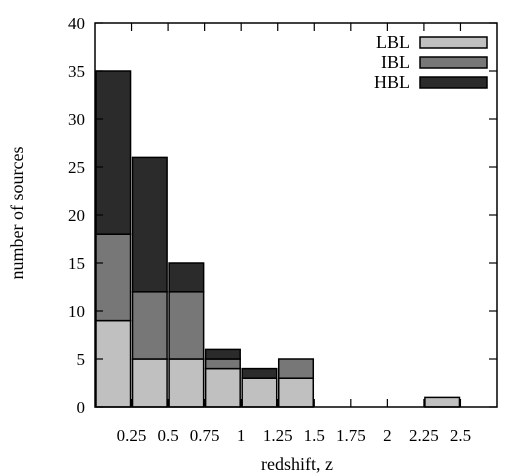  Describe the element at coordinates (453, 42) in the screenshot. I see `legend-swatch-lbl` at that location.